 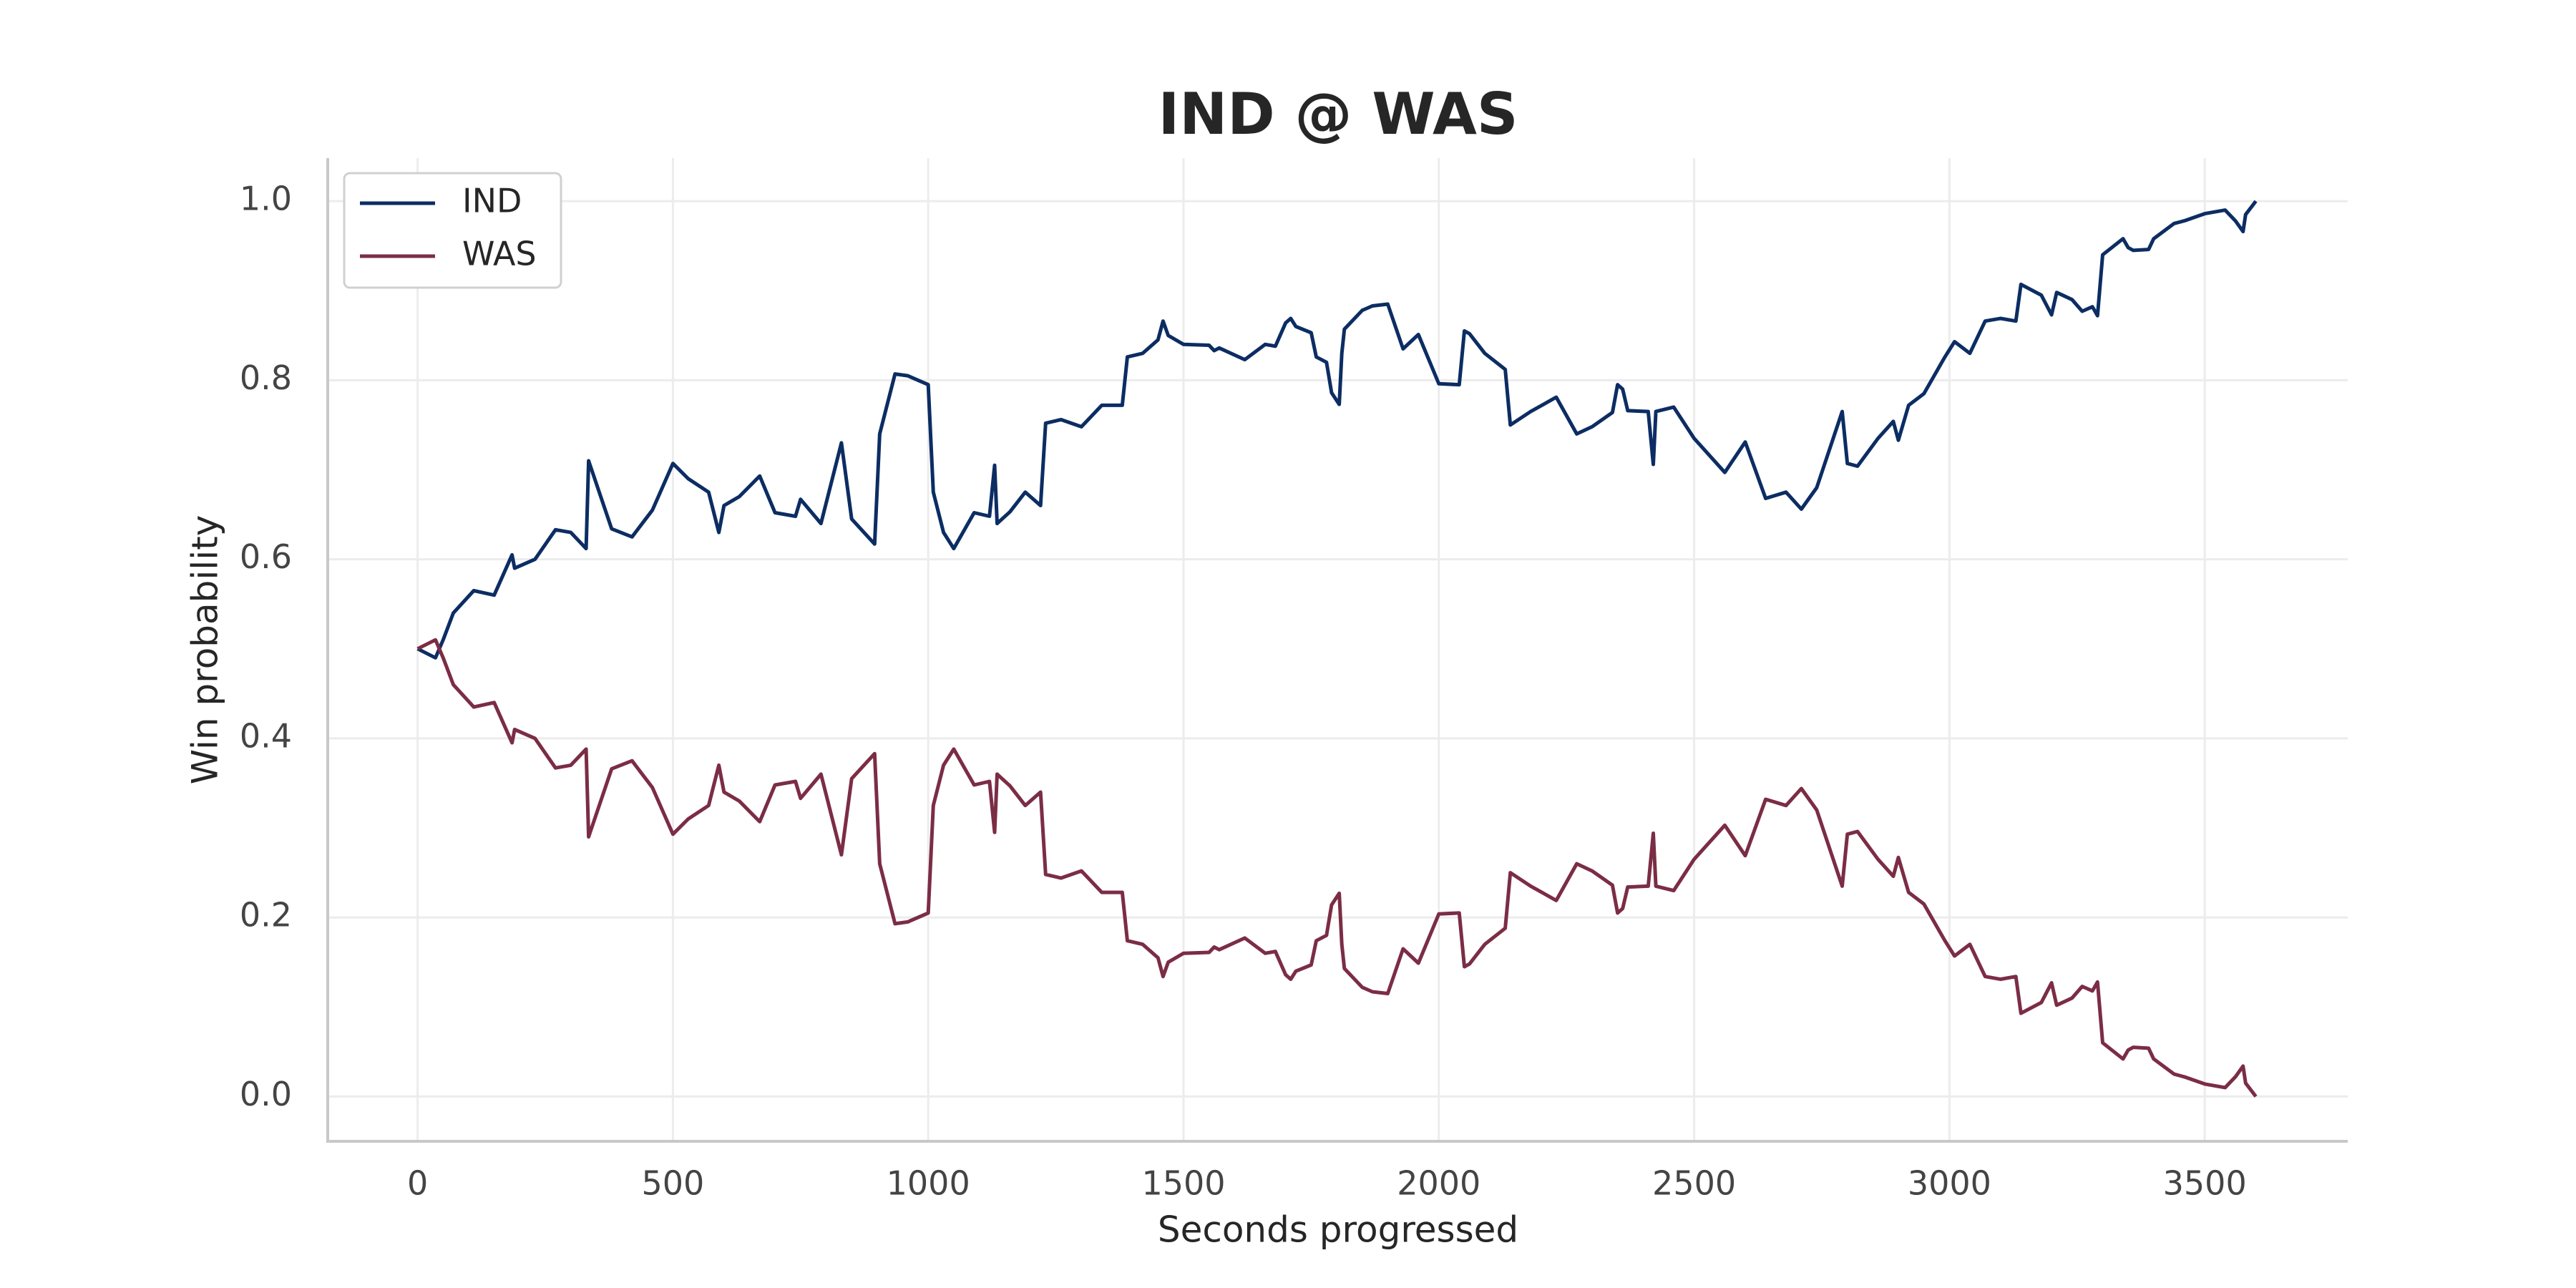 What do you see at coordinates (2205, 1183) in the screenshot?
I see `x-tick-label: 3500` at bounding box center [2205, 1183].